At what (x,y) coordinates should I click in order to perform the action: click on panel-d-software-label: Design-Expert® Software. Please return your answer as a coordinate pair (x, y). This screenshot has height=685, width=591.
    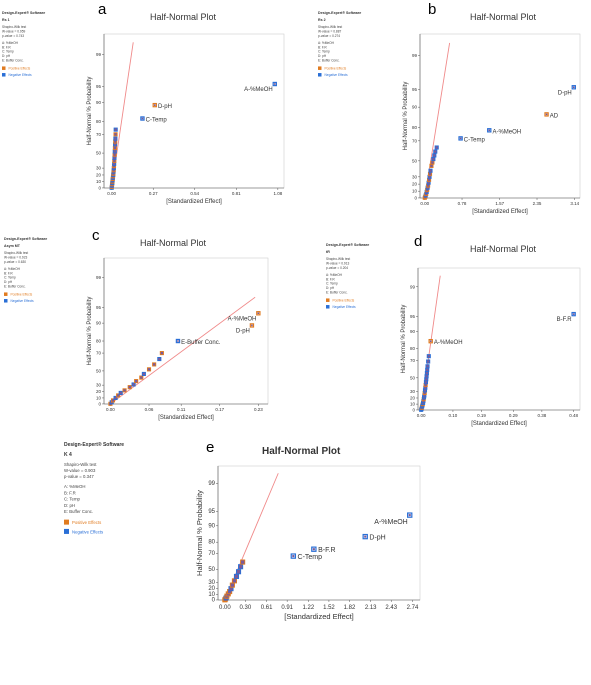
    Looking at the image, I should click on (347, 245).